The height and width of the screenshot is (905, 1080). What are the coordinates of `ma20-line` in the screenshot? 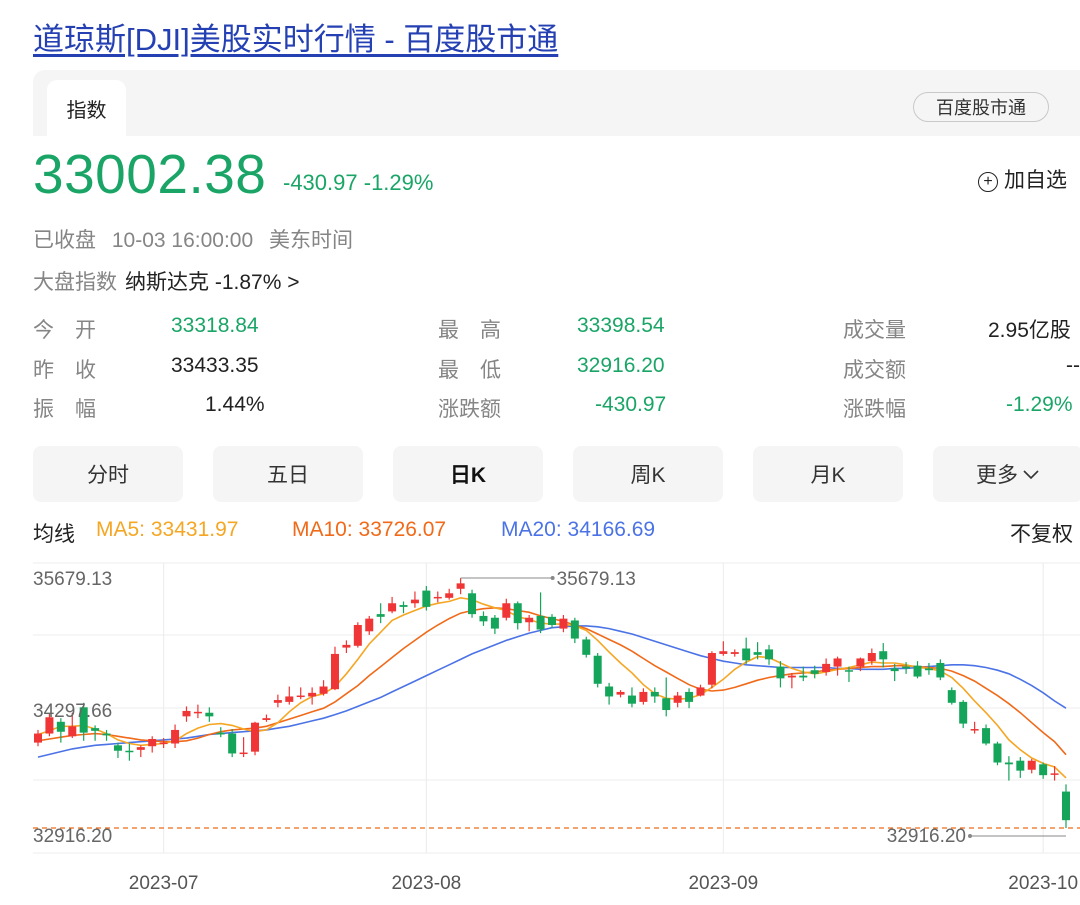 It's located at (552, 691).